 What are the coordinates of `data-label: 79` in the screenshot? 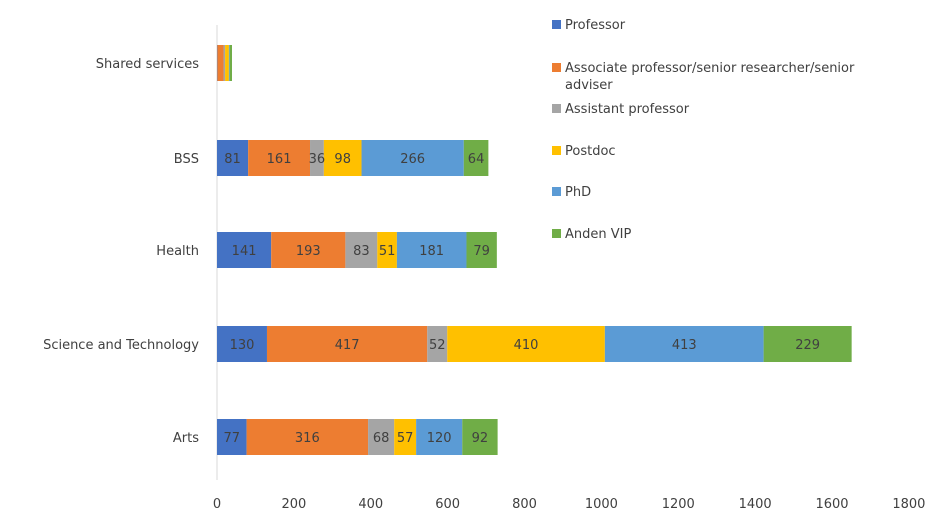 It's located at (481, 251).